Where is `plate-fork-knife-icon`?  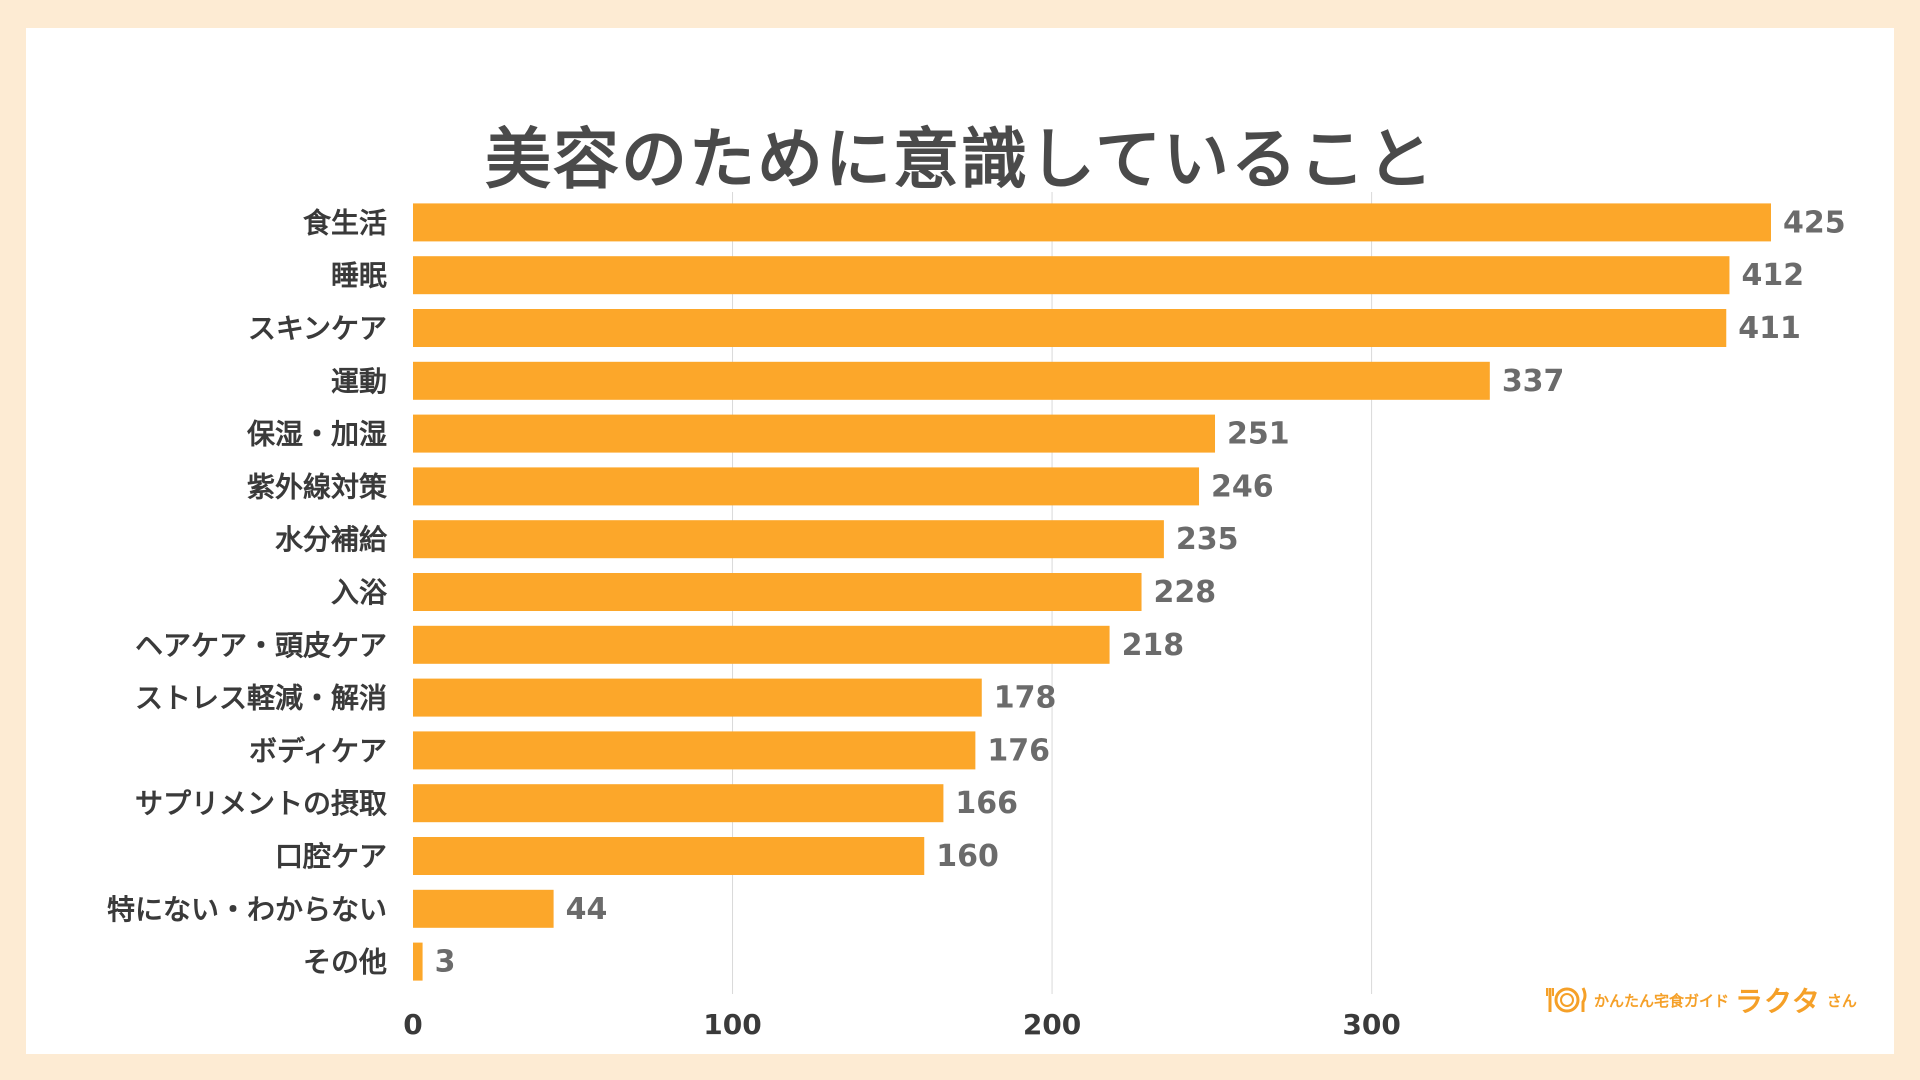
plate-fork-knife-icon is located at coordinates (1566, 1000).